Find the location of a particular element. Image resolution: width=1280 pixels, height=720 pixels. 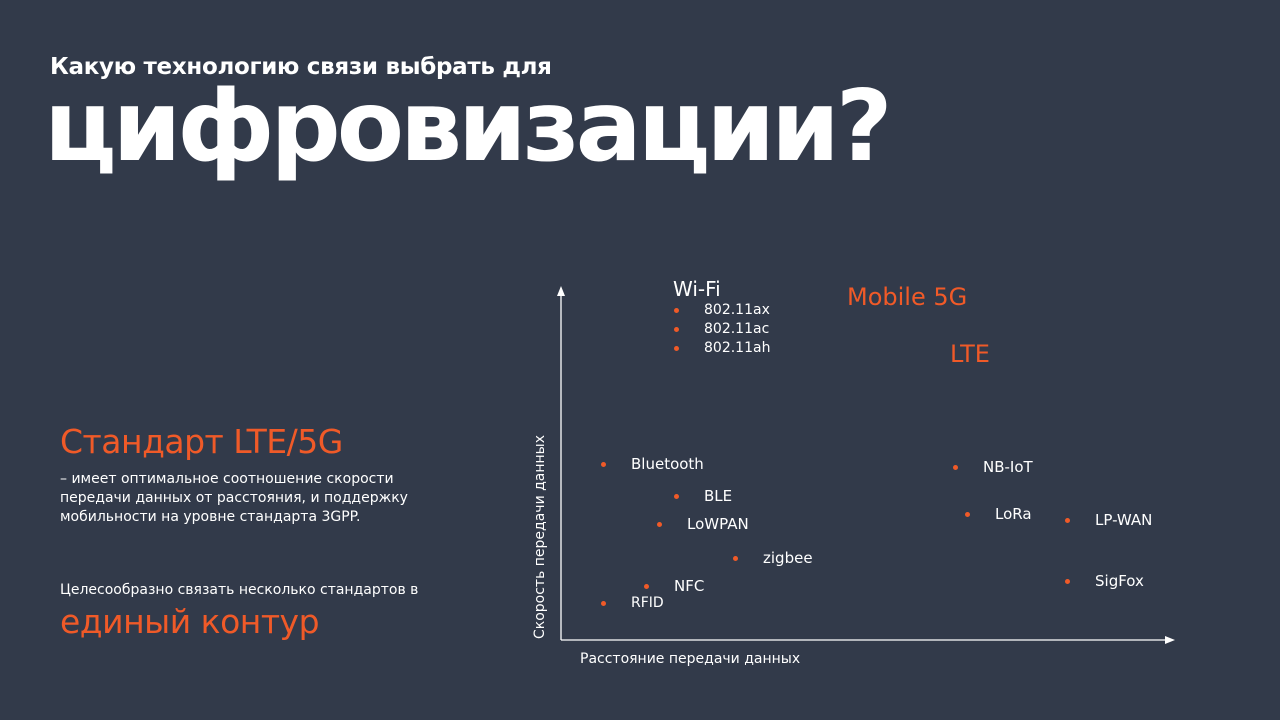

wifi-item: 802.11ac is located at coordinates (737, 329).